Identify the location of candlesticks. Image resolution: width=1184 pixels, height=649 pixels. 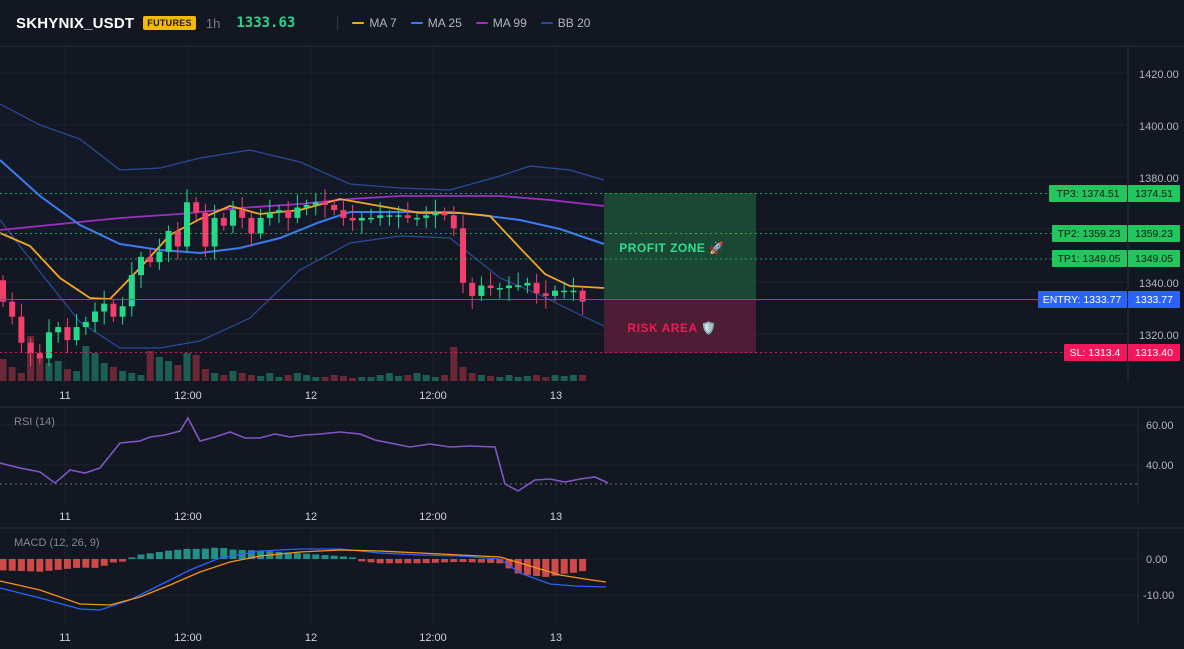
(293, 278).